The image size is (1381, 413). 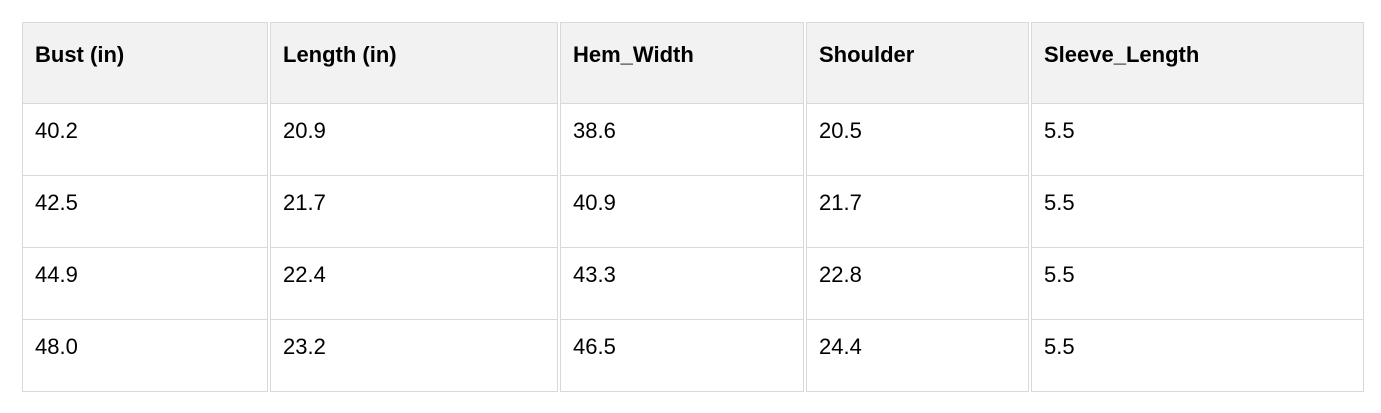 What do you see at coordinates (145, 140) in the screenshot?
I see `table-cell: 40.2` at bounding box center [145, 140].